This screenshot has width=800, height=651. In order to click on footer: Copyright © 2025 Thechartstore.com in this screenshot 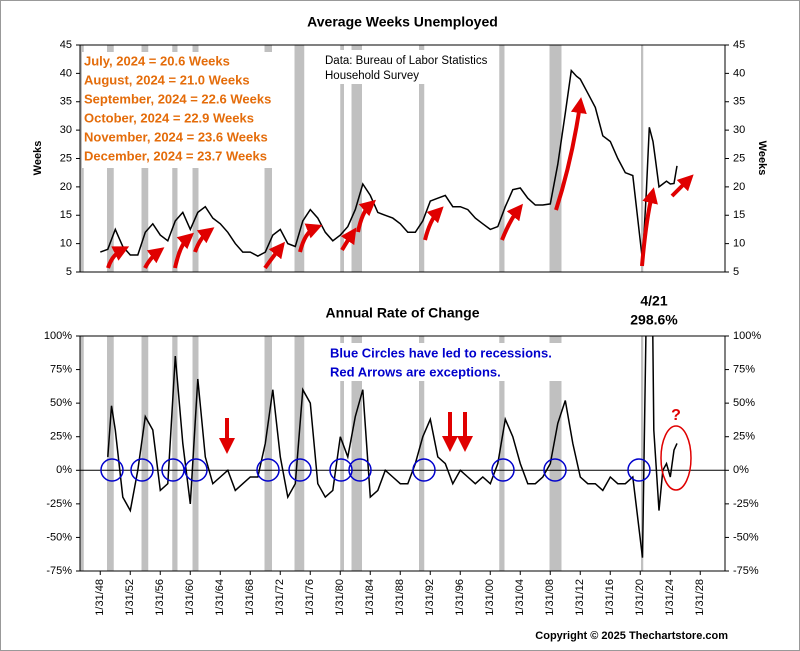, I will do `click(631, 636)`.